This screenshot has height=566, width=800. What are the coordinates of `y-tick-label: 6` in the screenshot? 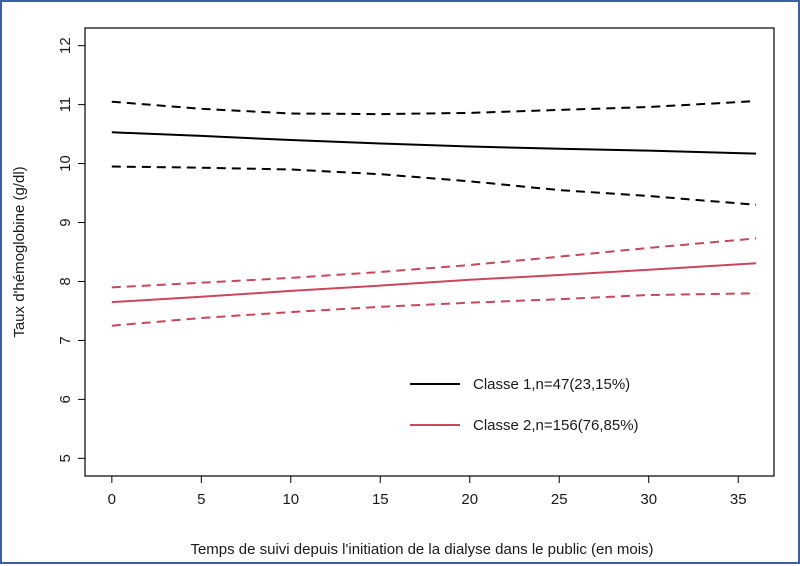 It's located at (65, 399).